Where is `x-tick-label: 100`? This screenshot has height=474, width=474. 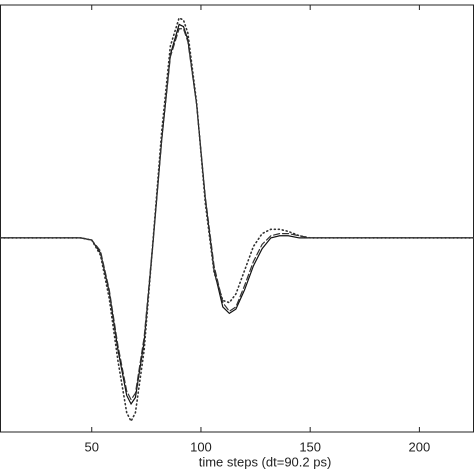 x-tick-label: 100 is located at coordinates (201, 446).